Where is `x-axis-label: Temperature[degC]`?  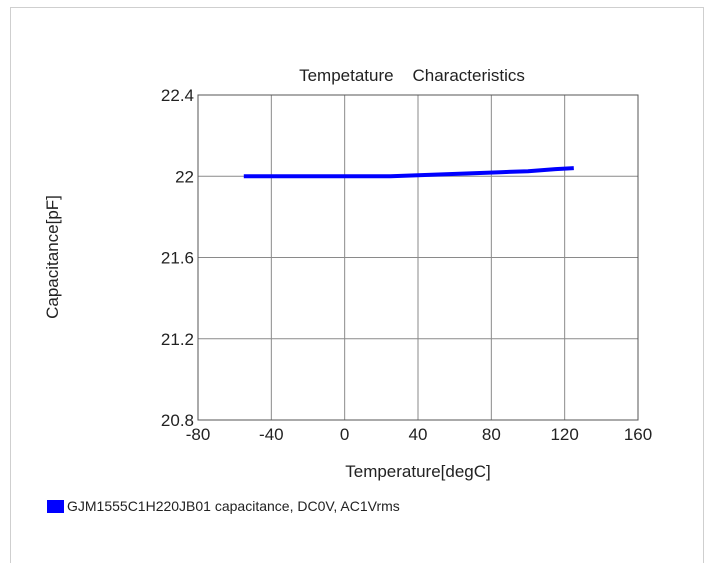
x-axis-label: Temperature[degC] is located at coordinates (418, 471).